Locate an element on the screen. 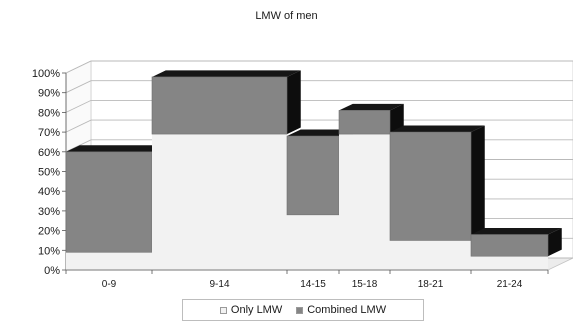 The width and height of the screenshot is (573, 330). y-tick-label: 20% is located at coordinates (49, 232).